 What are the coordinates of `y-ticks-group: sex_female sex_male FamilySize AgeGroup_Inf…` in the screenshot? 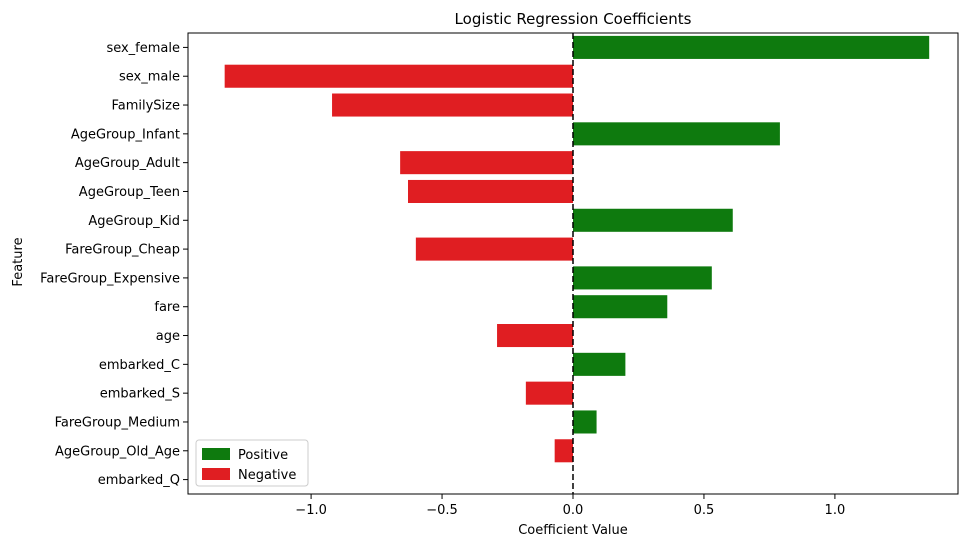 It's located at (114, 264).